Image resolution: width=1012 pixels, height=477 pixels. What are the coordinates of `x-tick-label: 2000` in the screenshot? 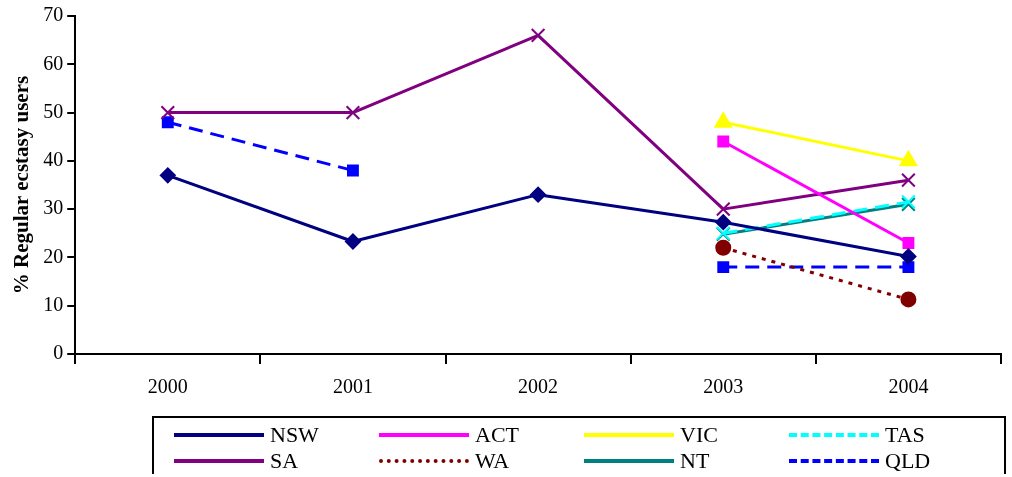 It's located at (167, 386).